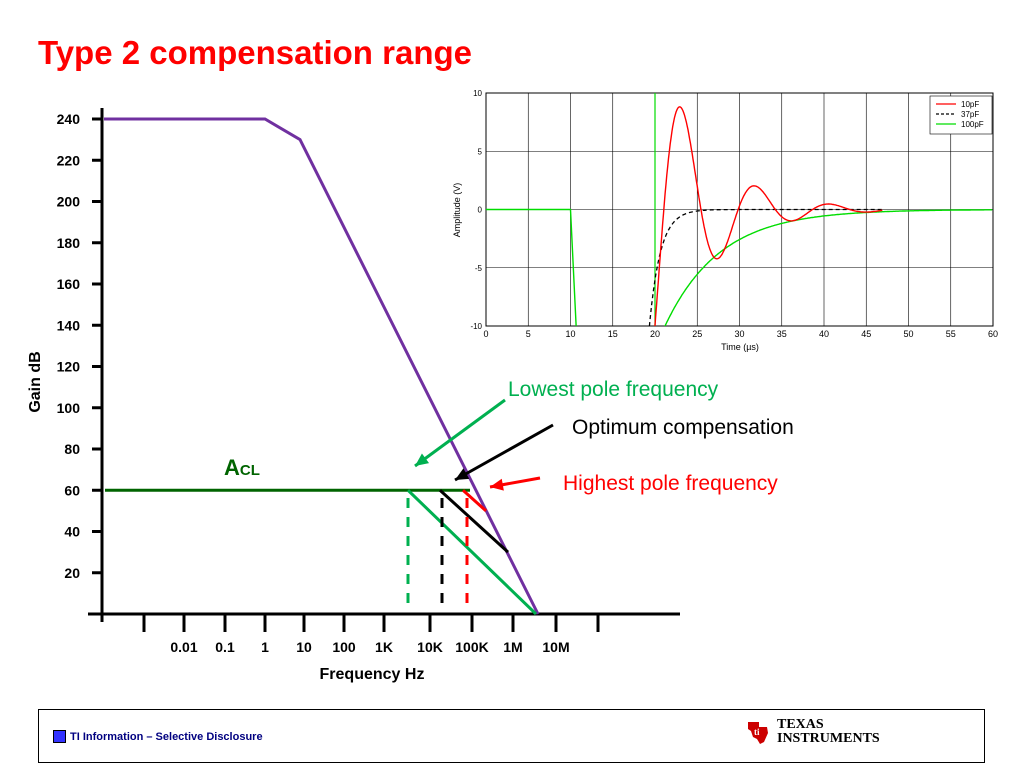 This screenshot has width=1024, height=768. What do you see at coordinates (183, 647) in the screenshot?
I see `x-tick-label: 0.01` at bounding box center [183, 647].